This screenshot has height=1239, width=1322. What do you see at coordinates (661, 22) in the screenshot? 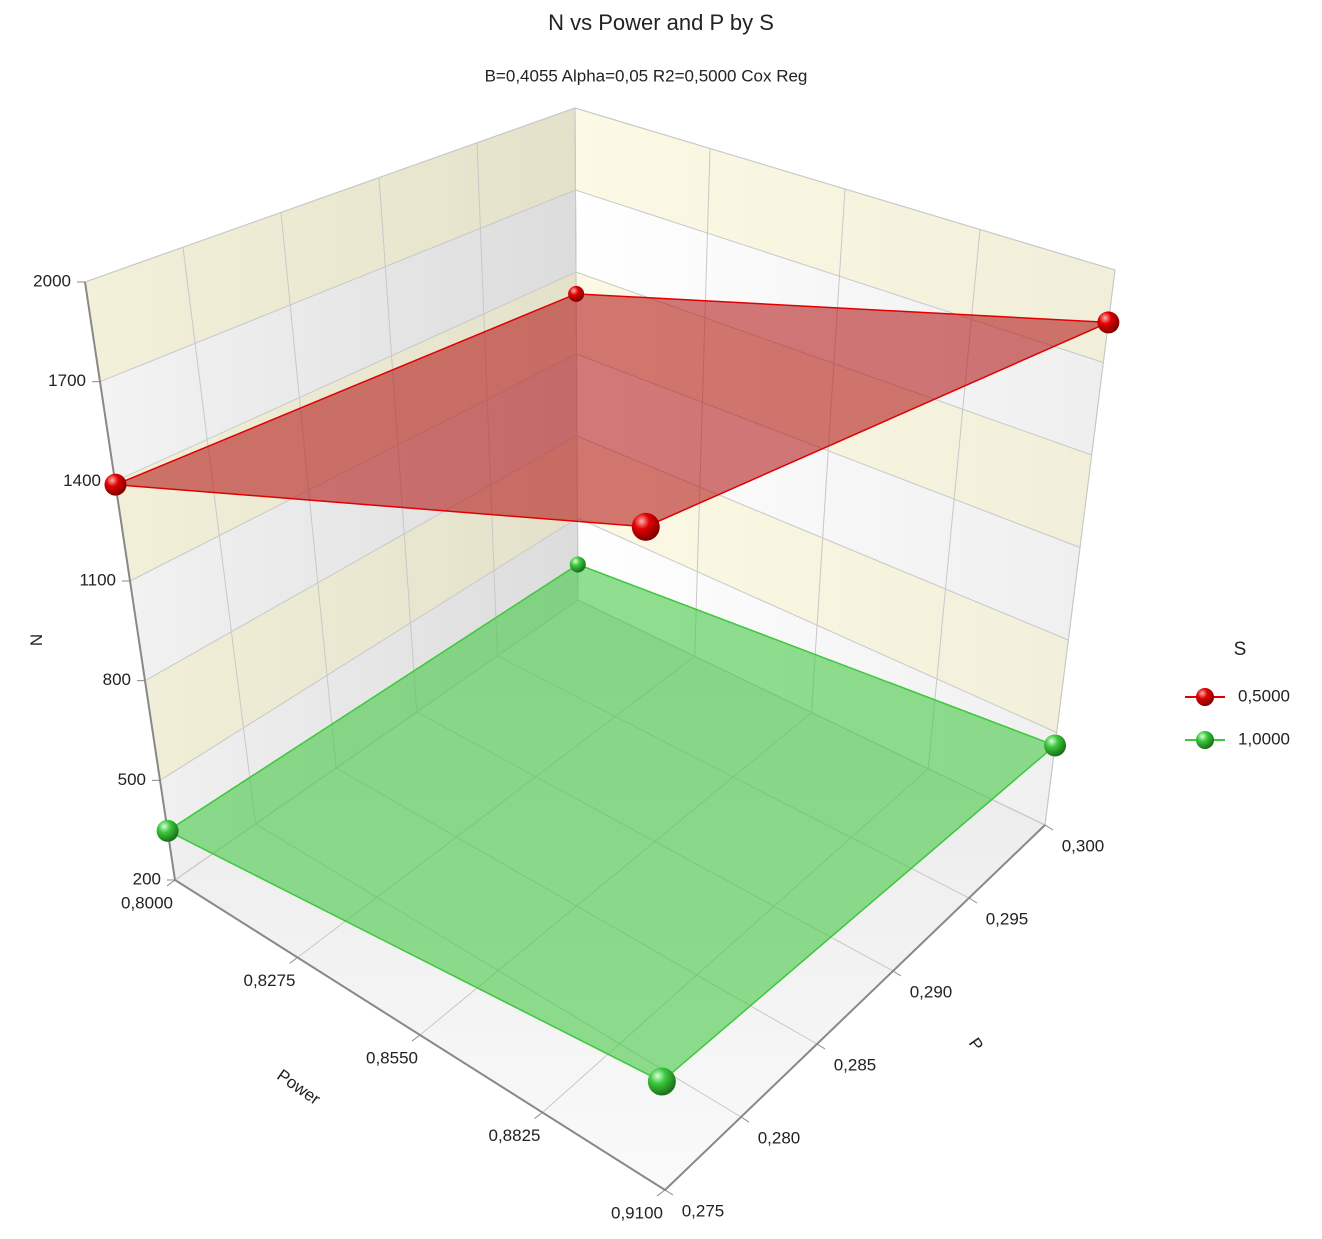
I see `chart-title: N vs Power and P by S` at bounding box center [661, 22].